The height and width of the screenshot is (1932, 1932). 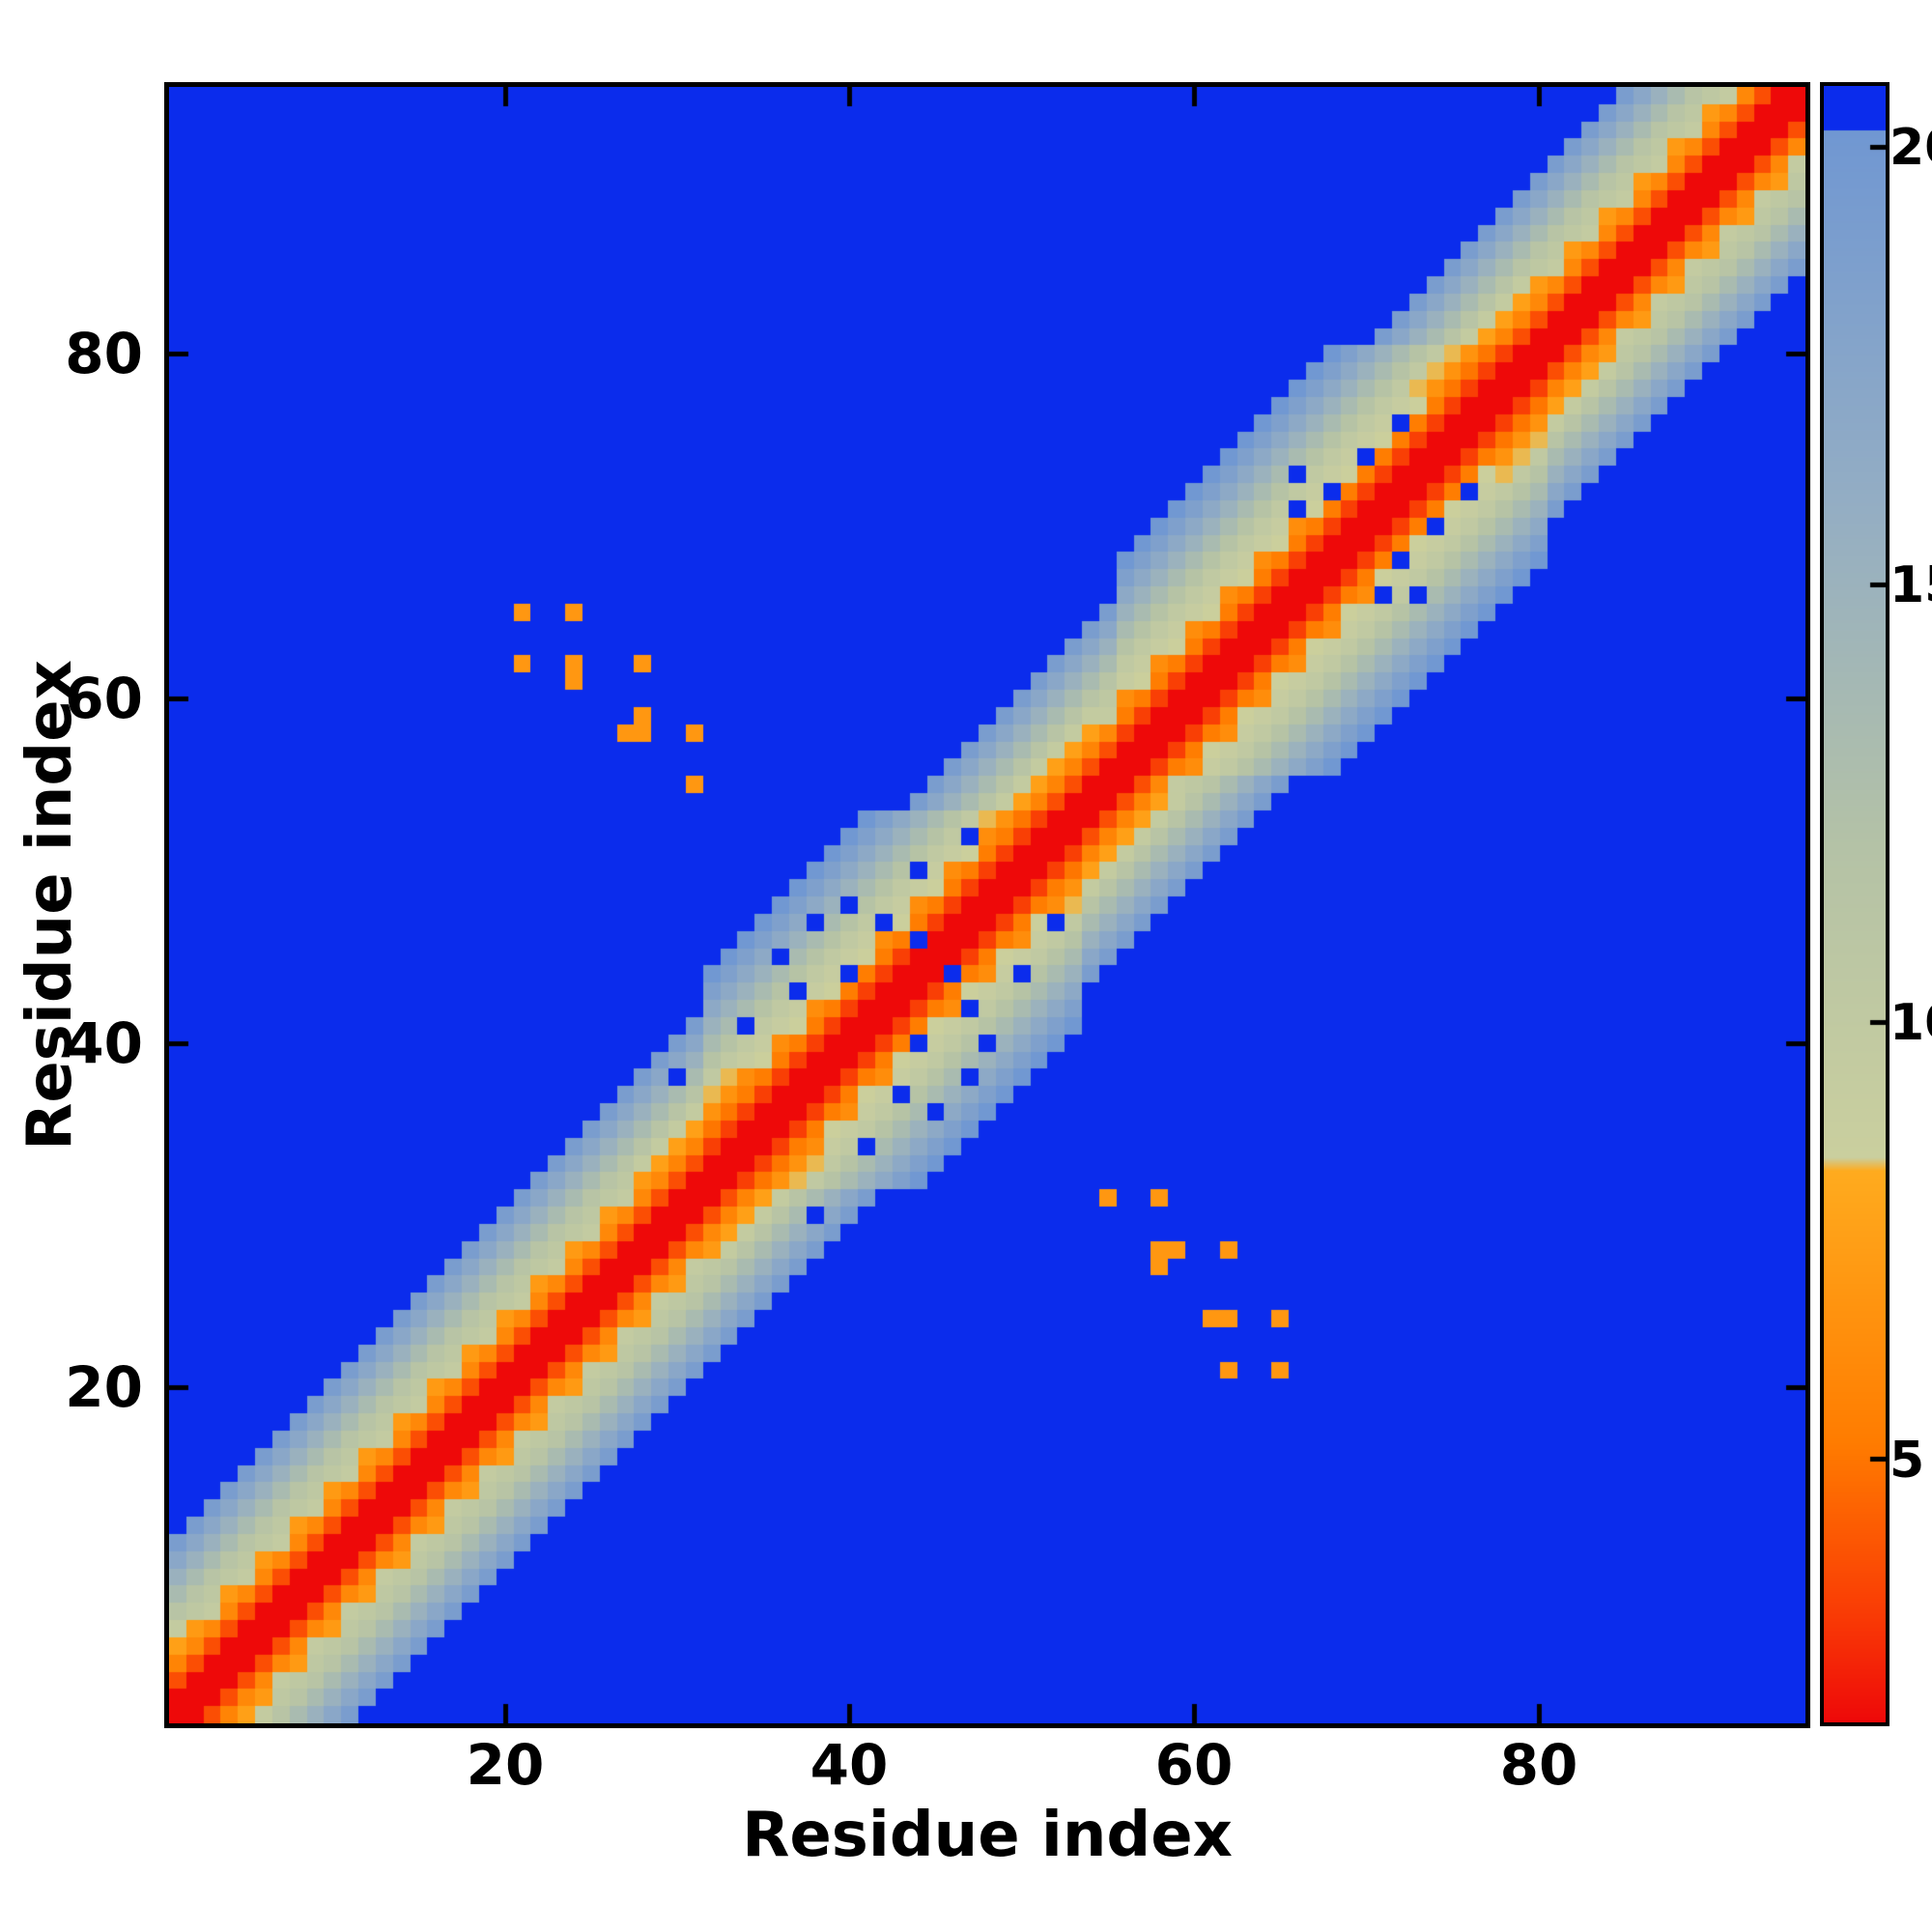 What do you see at coordinates (104, 353) in the screenshot?
I see `y-tick-label-80: 80` at bounding box center [104, 353].